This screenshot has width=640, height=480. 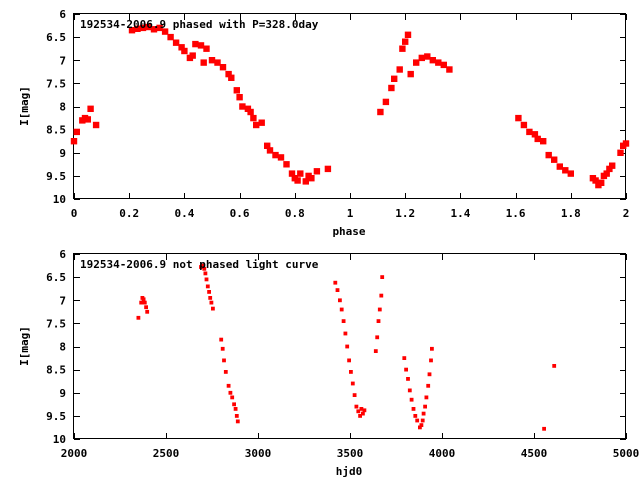 I want to click on y-tick-label: 8.5, so click(x=56, y=130).